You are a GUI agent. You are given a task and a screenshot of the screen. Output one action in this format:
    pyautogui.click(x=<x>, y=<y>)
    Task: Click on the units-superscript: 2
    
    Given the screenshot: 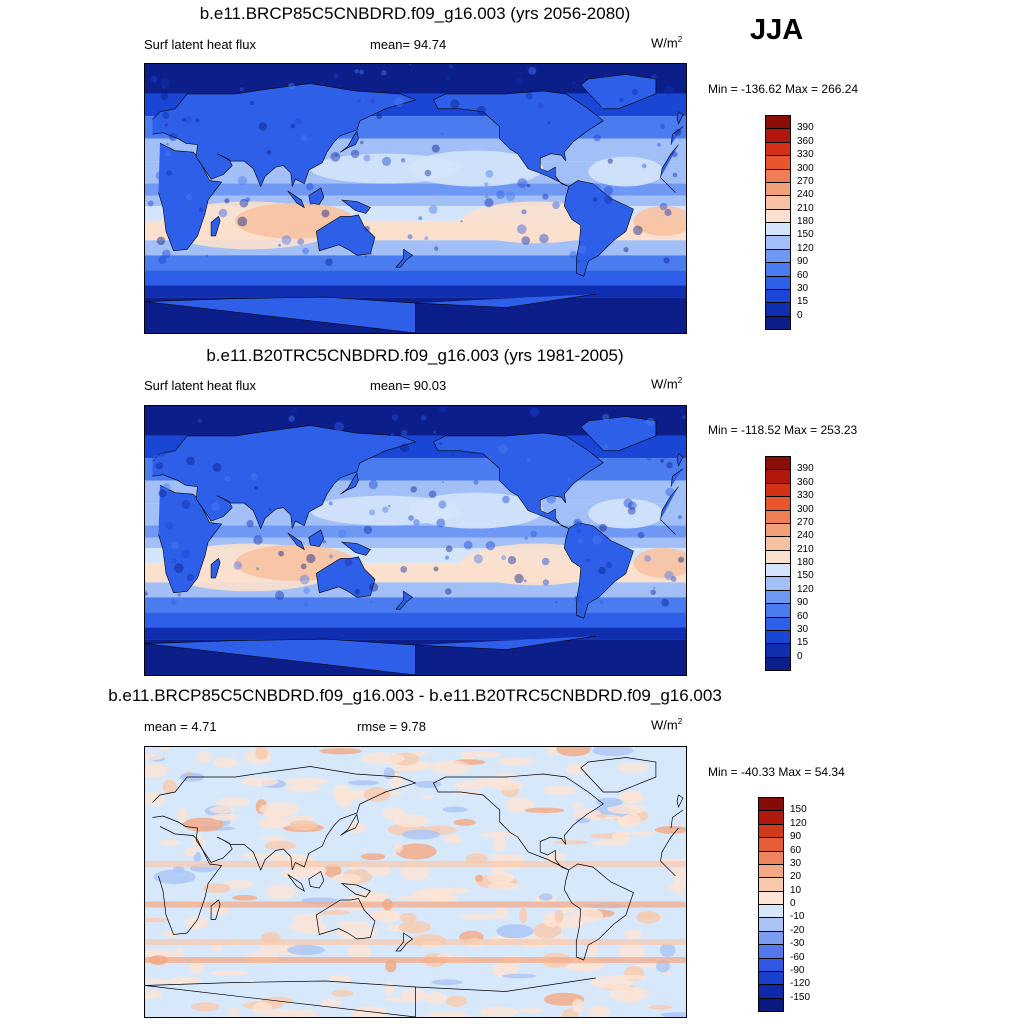 What is the action you would take?
    pyautogui.click(x=680, y=721)
    